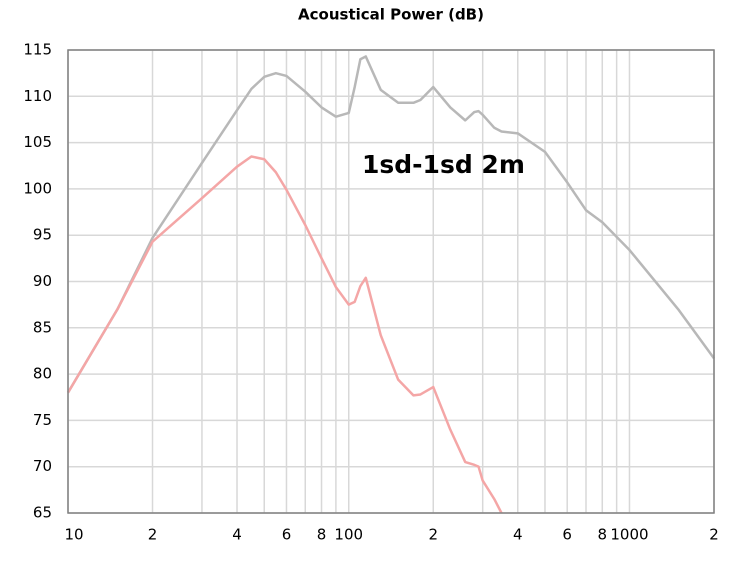 The height and width of the screenshot is (563, 742). I want to click on x-tick-label: 10, so click(73, 535).